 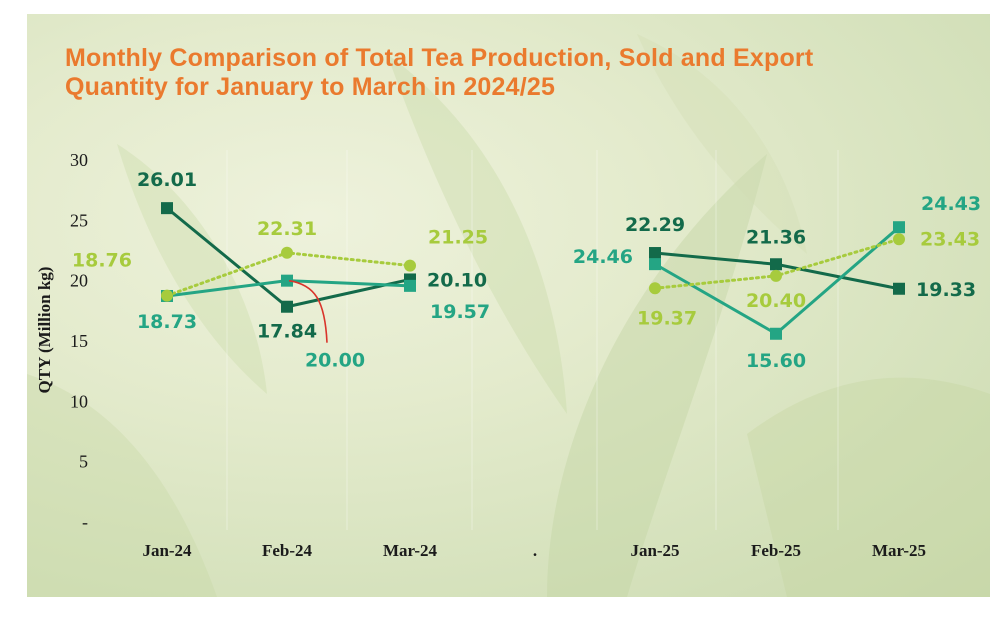 I want to click on data-label-production: 17.84, so click(x=287, y=332).